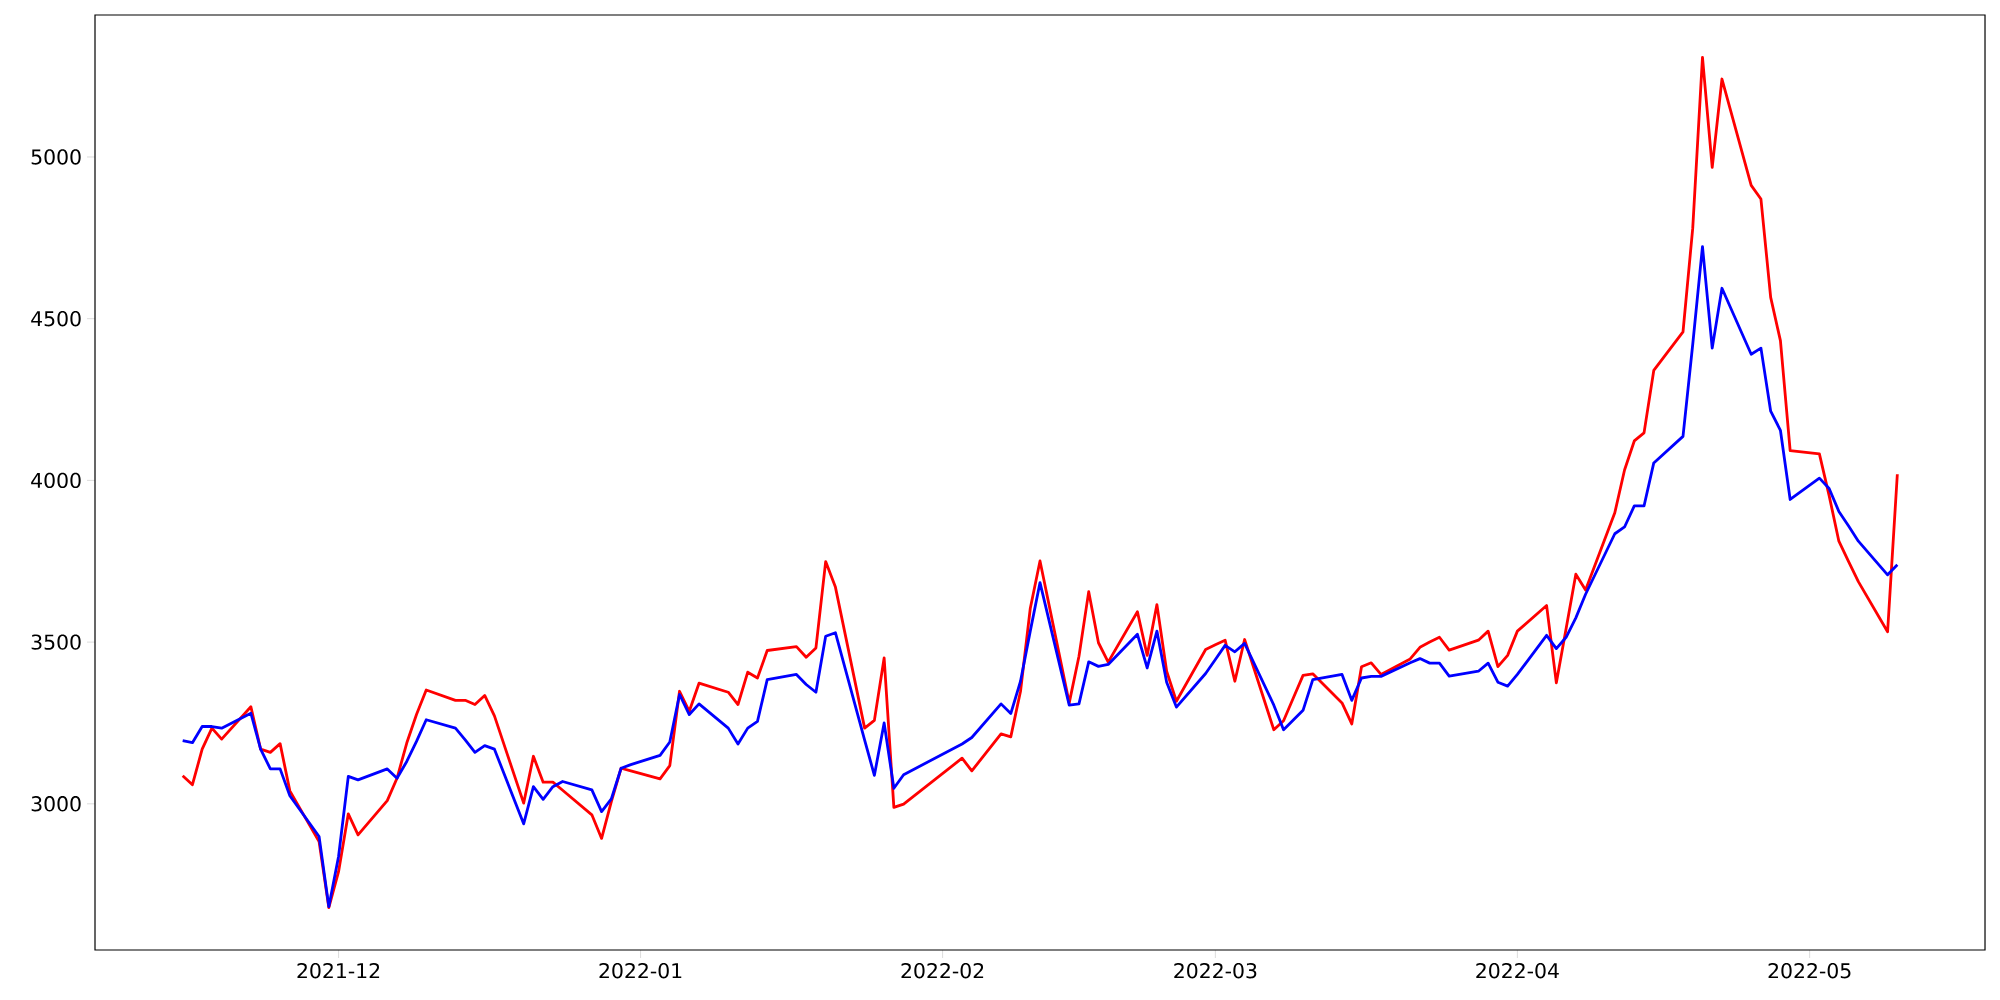  Describe the element at coordinates (942, 970) in the screenshot. I see `x-tick-label: 2022-02` at that location.